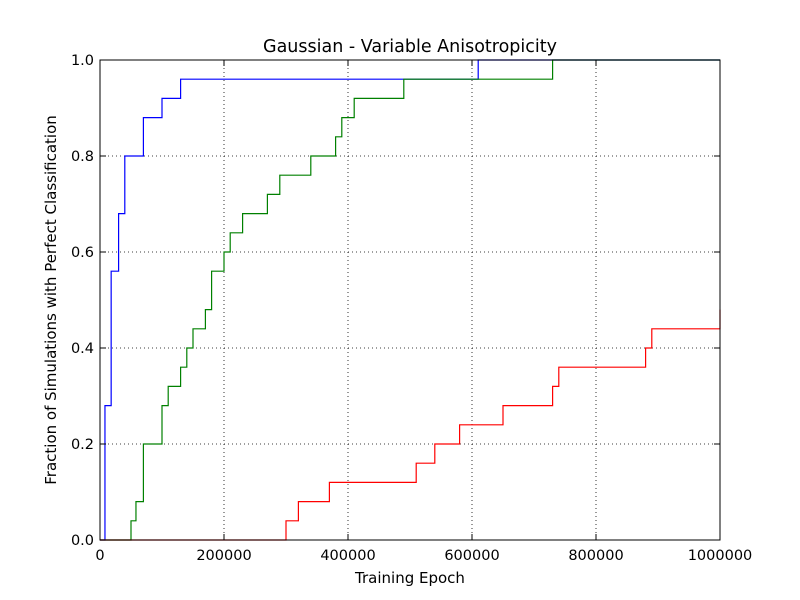 The width and height of the screenshot is (800, 600). I want to click on y-tick-label: 1.0, so click(82, 61).